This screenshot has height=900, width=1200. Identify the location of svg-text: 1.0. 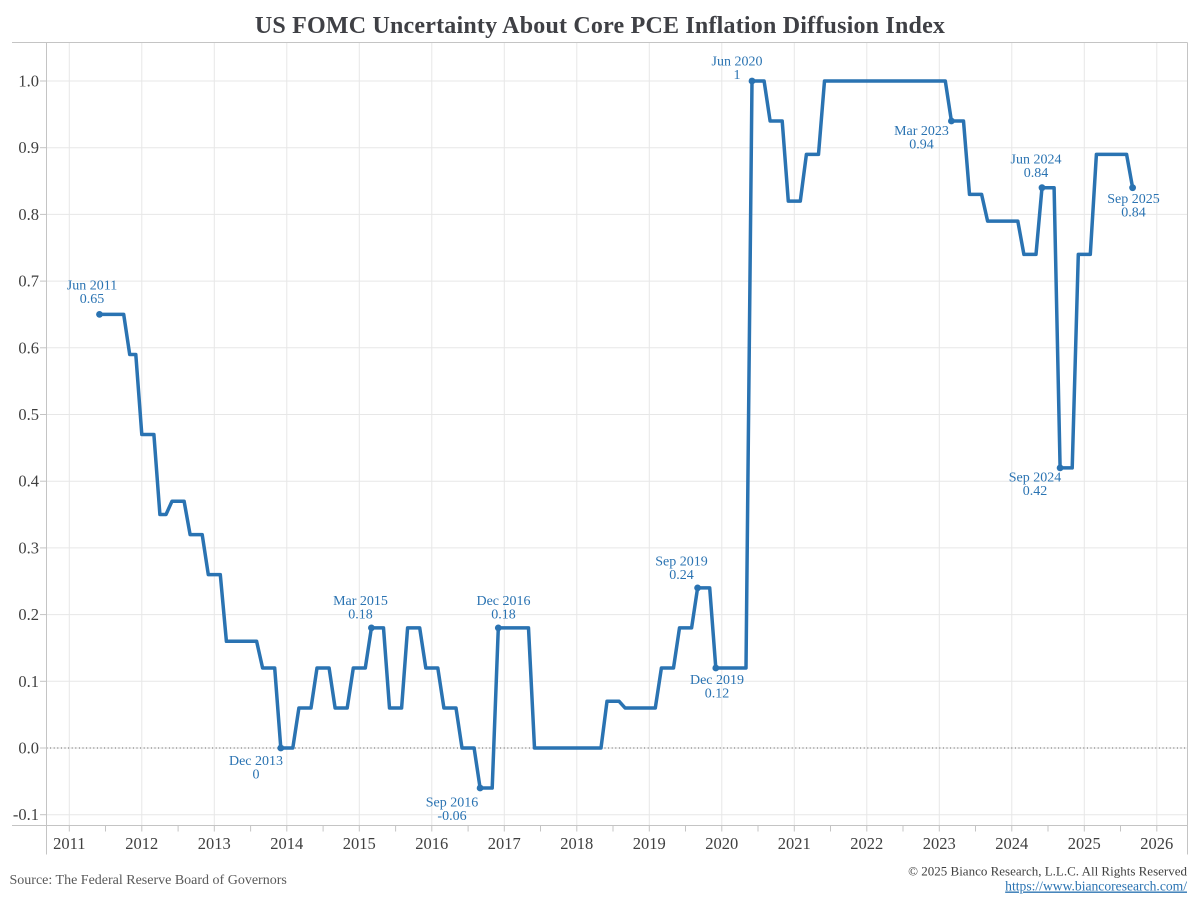
(28, 81).